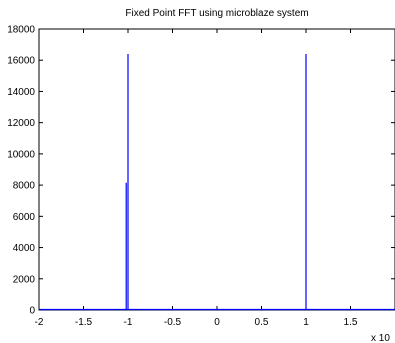  Describe the element at coordinates (24, 217) in the screenshot. I see `y-tick-label: 6000` at that location.